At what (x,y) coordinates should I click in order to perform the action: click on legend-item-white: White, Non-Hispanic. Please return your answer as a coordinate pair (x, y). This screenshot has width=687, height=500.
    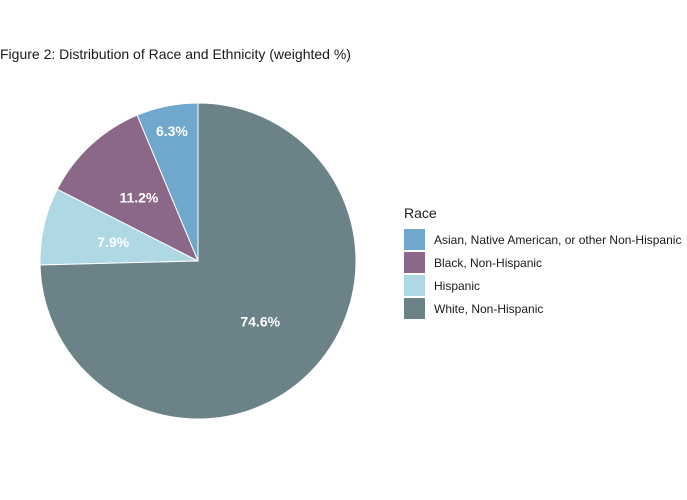
    Looking at the image, I should click on (542, 308).